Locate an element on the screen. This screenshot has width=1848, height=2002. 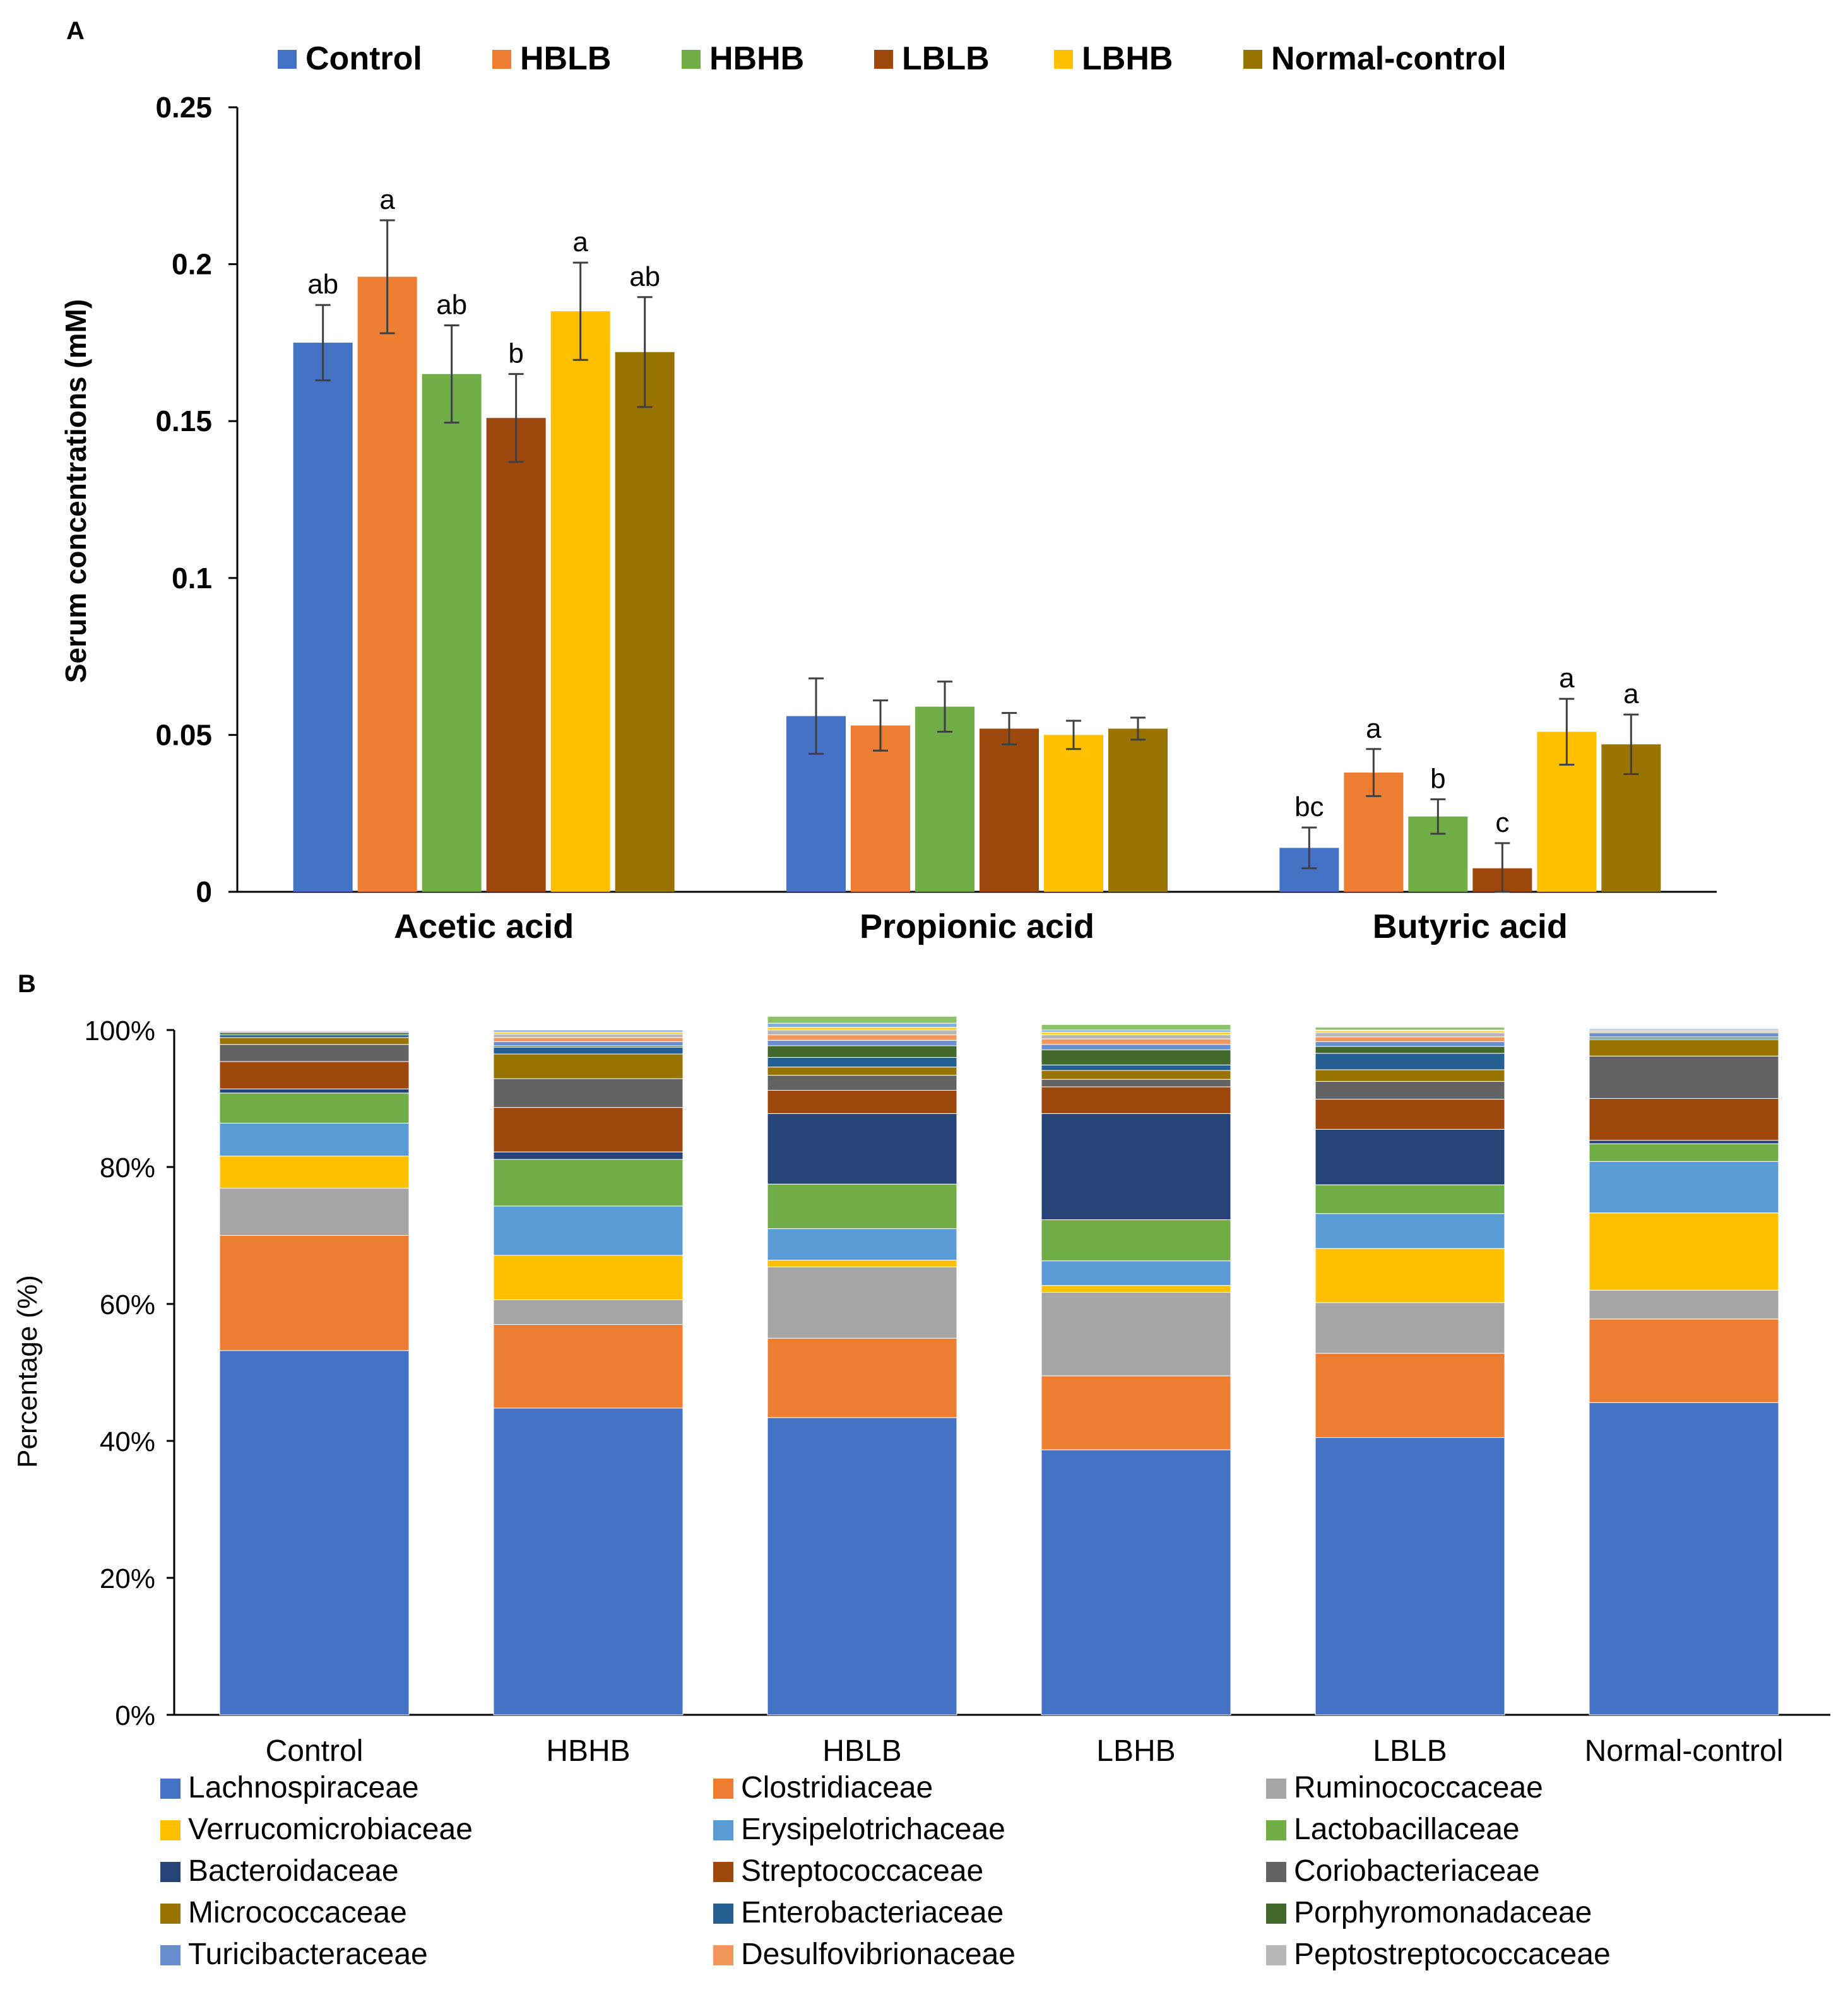
segment-hblb-other-green is located at coordinates (862, 1020).